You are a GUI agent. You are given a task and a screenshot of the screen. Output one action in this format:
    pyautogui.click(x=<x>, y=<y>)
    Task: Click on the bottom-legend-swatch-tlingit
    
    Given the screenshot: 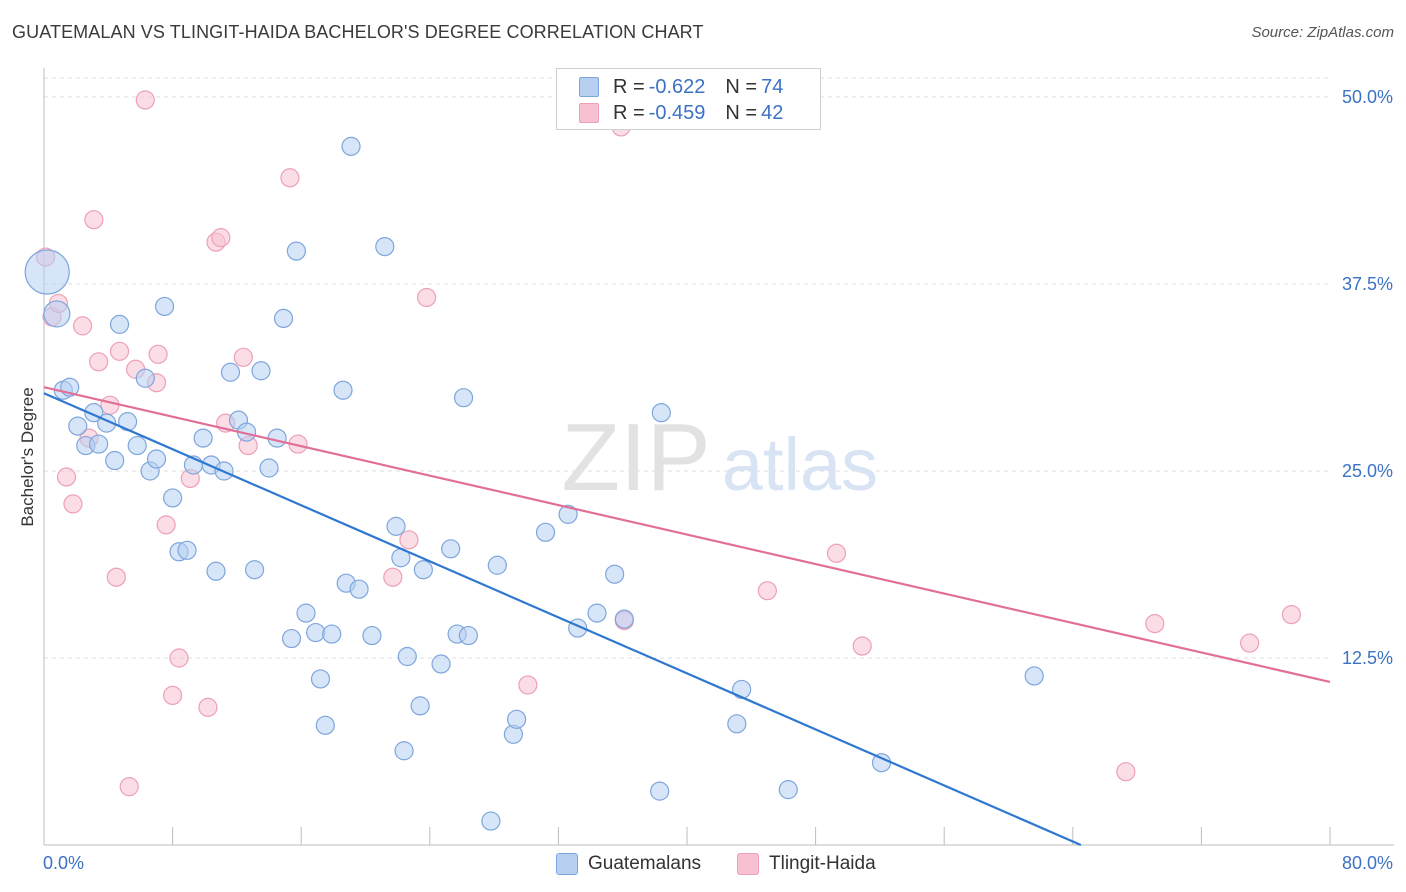 What is the action you would take?
    pyautogui.click(x=748, y=864)
    